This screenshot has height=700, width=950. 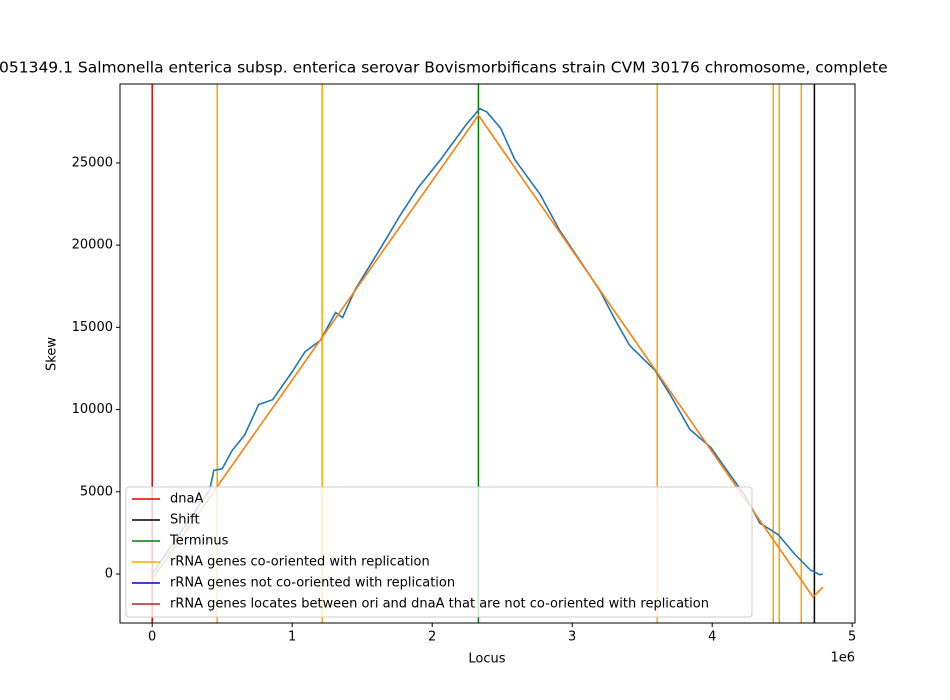 What do you see at coordinates (92, 162) in the screenshot?
I see `y-tick-label: 25000` at bounding box center [92, 162].